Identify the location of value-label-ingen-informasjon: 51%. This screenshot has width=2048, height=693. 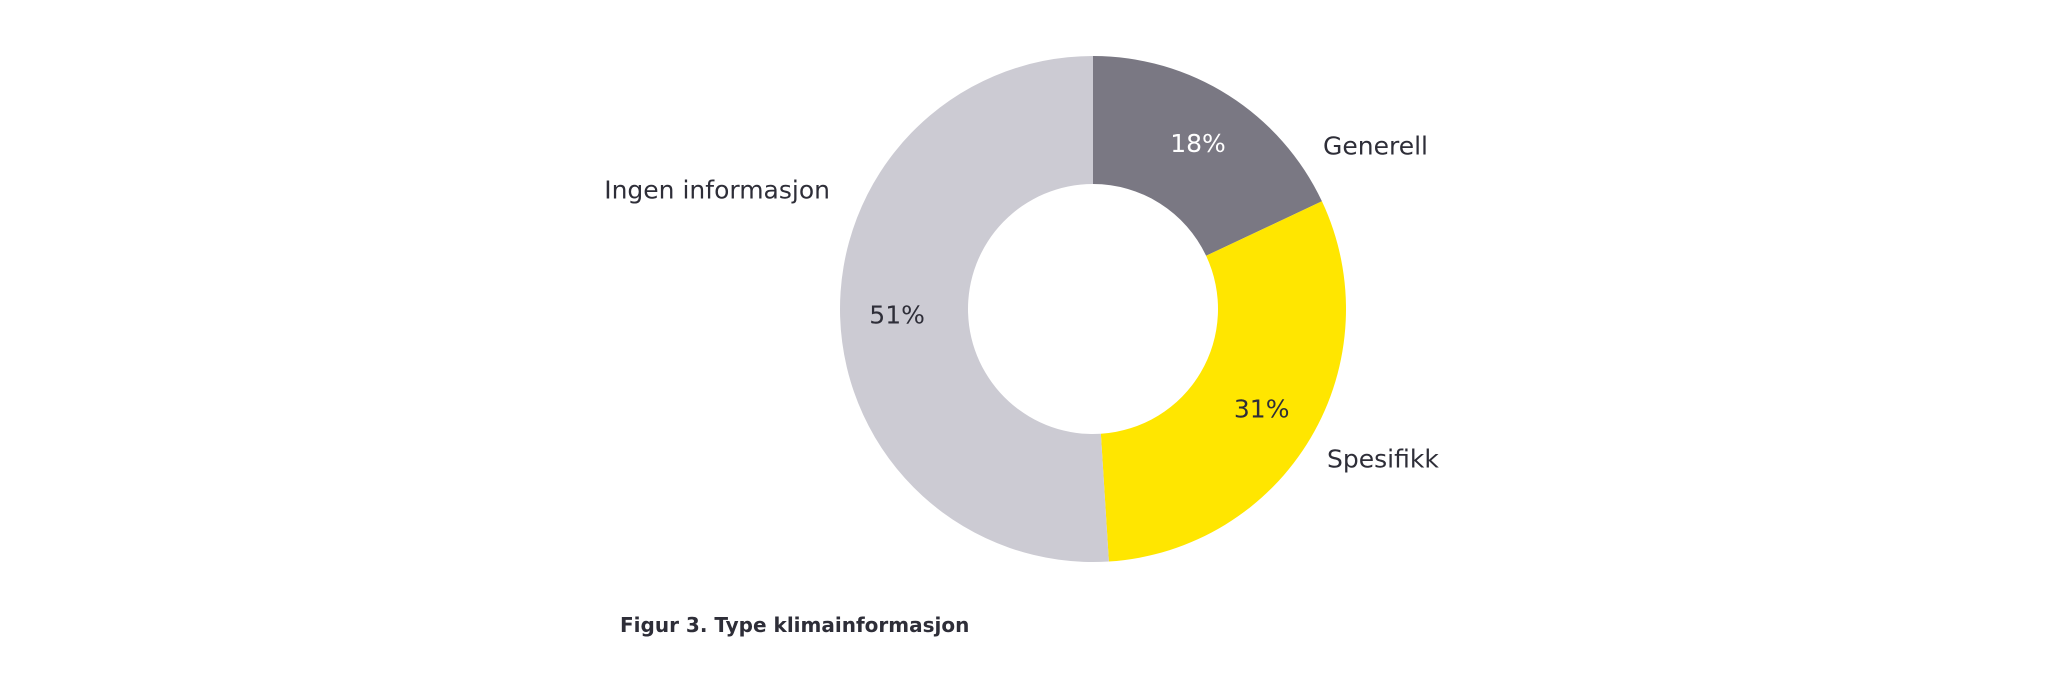
(897, 315).